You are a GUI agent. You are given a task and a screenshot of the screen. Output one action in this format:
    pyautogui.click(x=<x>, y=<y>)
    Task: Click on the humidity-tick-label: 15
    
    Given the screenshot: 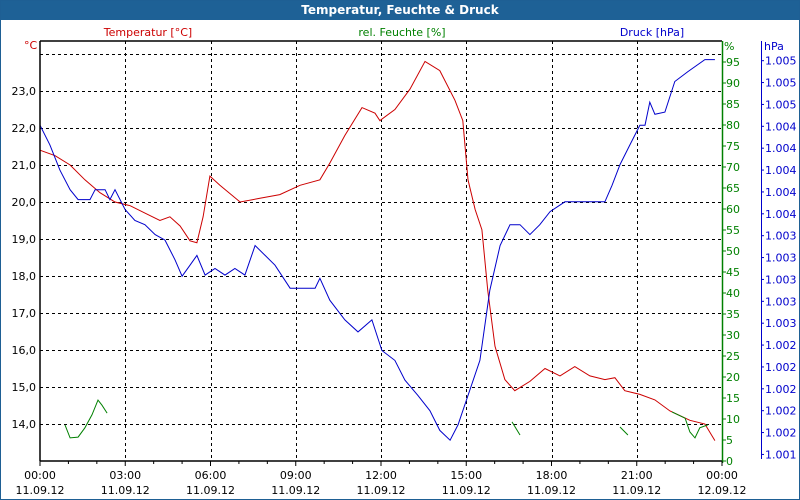 What is the action you would take?
    pyautogui.click(x=733, y=398)
    